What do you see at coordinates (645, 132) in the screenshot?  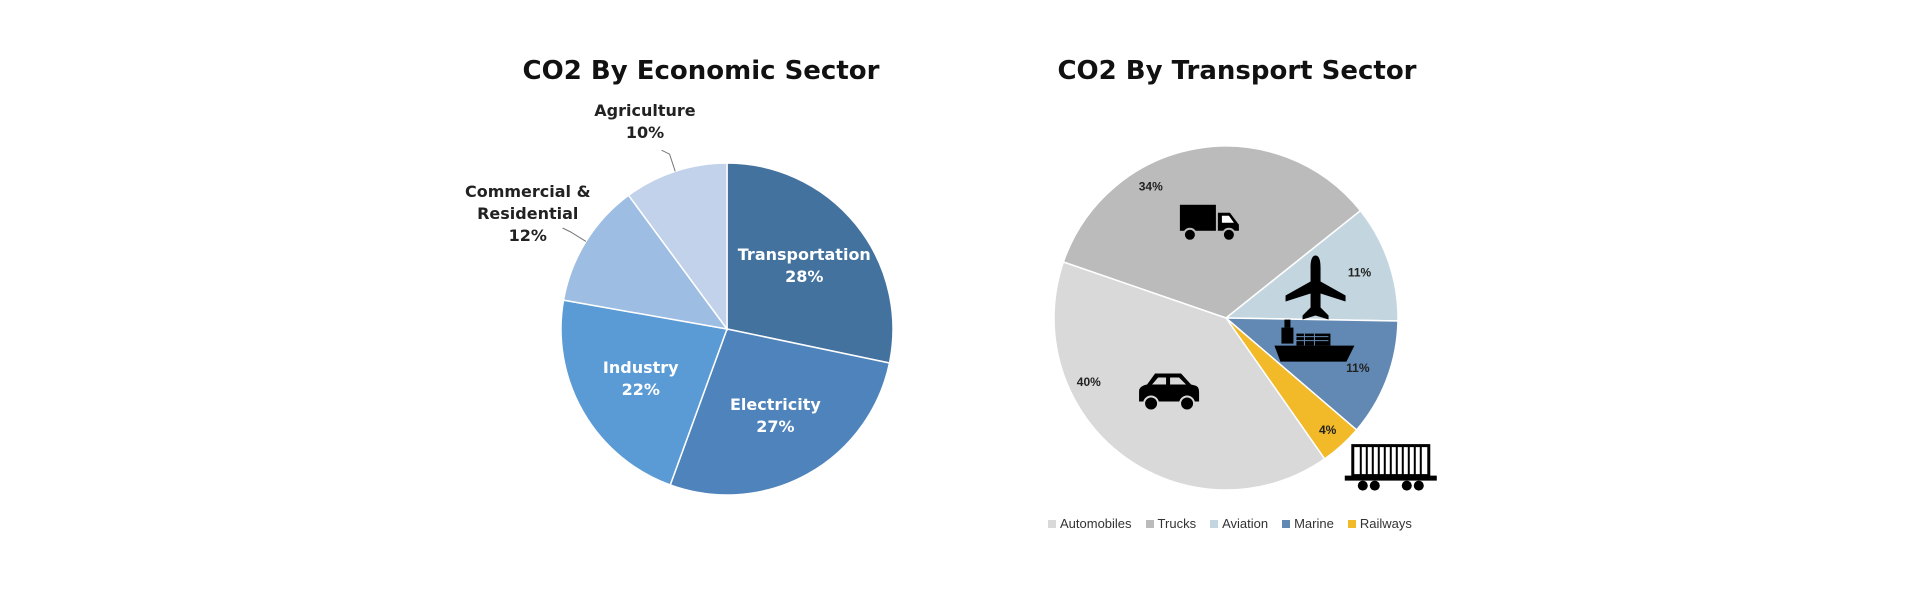 I see `value-label-agriculture: 10%` at bounding box center [645, 132].